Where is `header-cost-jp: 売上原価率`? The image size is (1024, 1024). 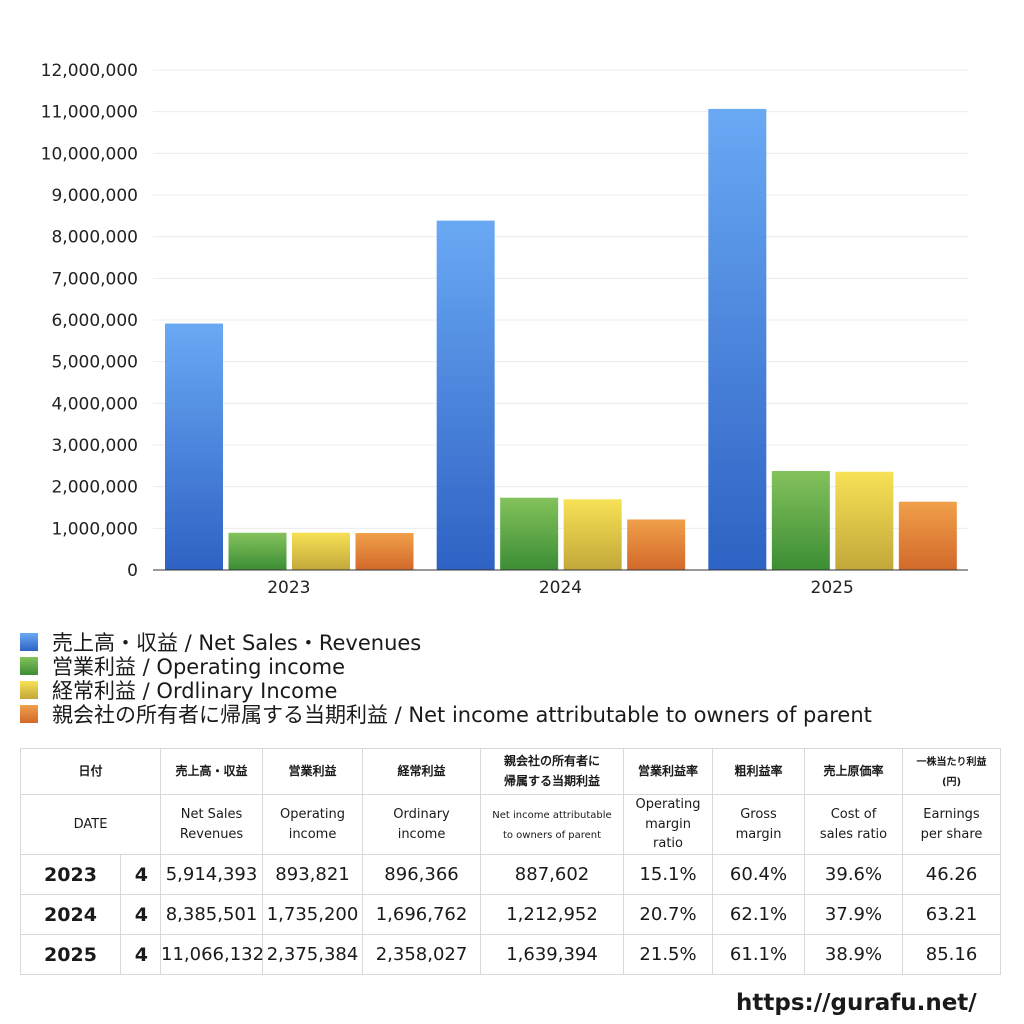 header-cost-jp: 売上原価率 is located at coordinates (854, 771).